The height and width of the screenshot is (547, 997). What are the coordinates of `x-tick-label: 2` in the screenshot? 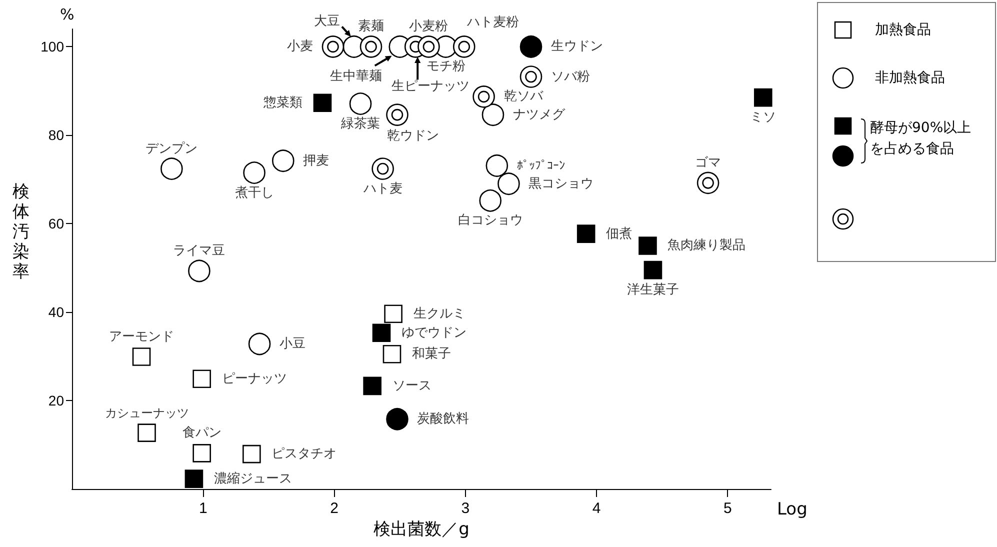 It's located at (334, 508).